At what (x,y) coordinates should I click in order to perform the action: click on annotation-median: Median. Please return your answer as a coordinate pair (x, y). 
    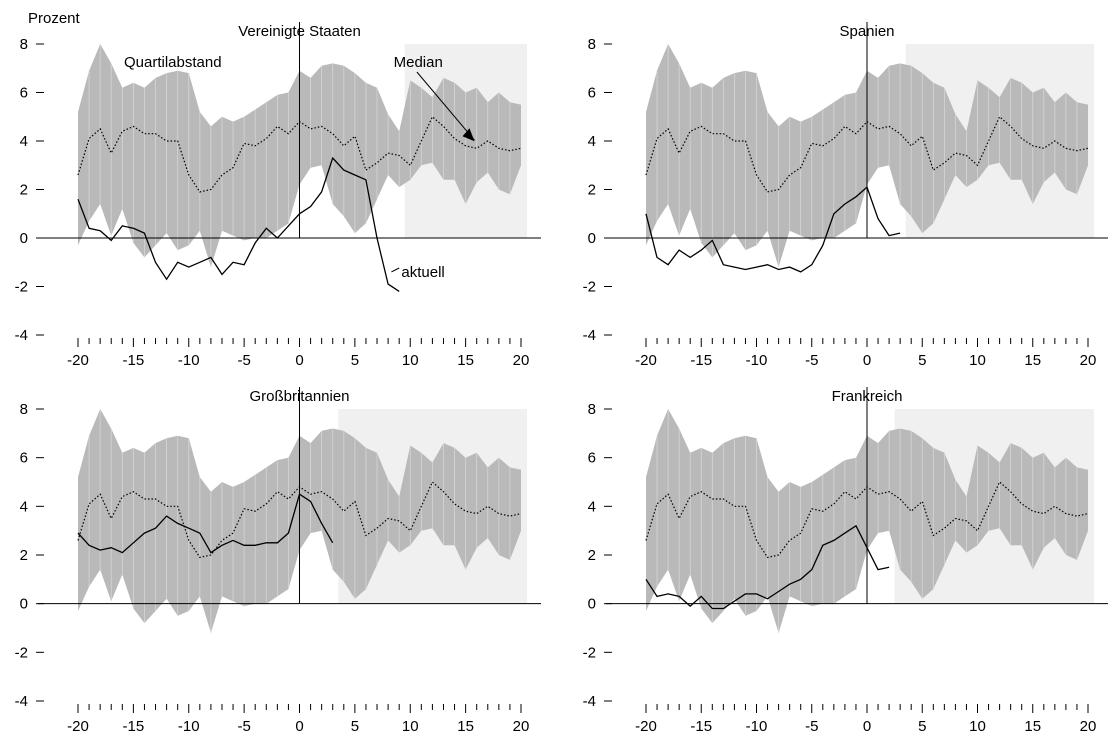
    Looking at the image, I should click on (418, 62).